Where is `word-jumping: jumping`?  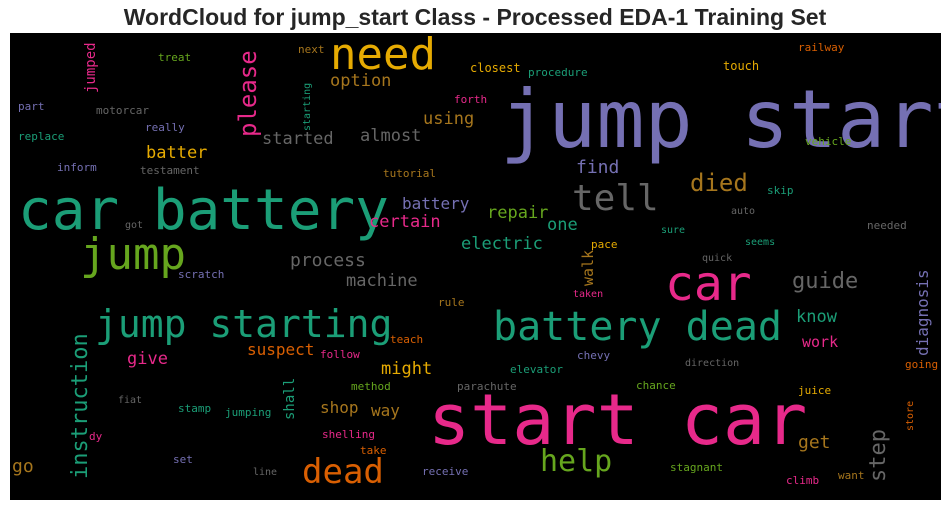
word-jumping: jumping is located at coordinates (248, 412).